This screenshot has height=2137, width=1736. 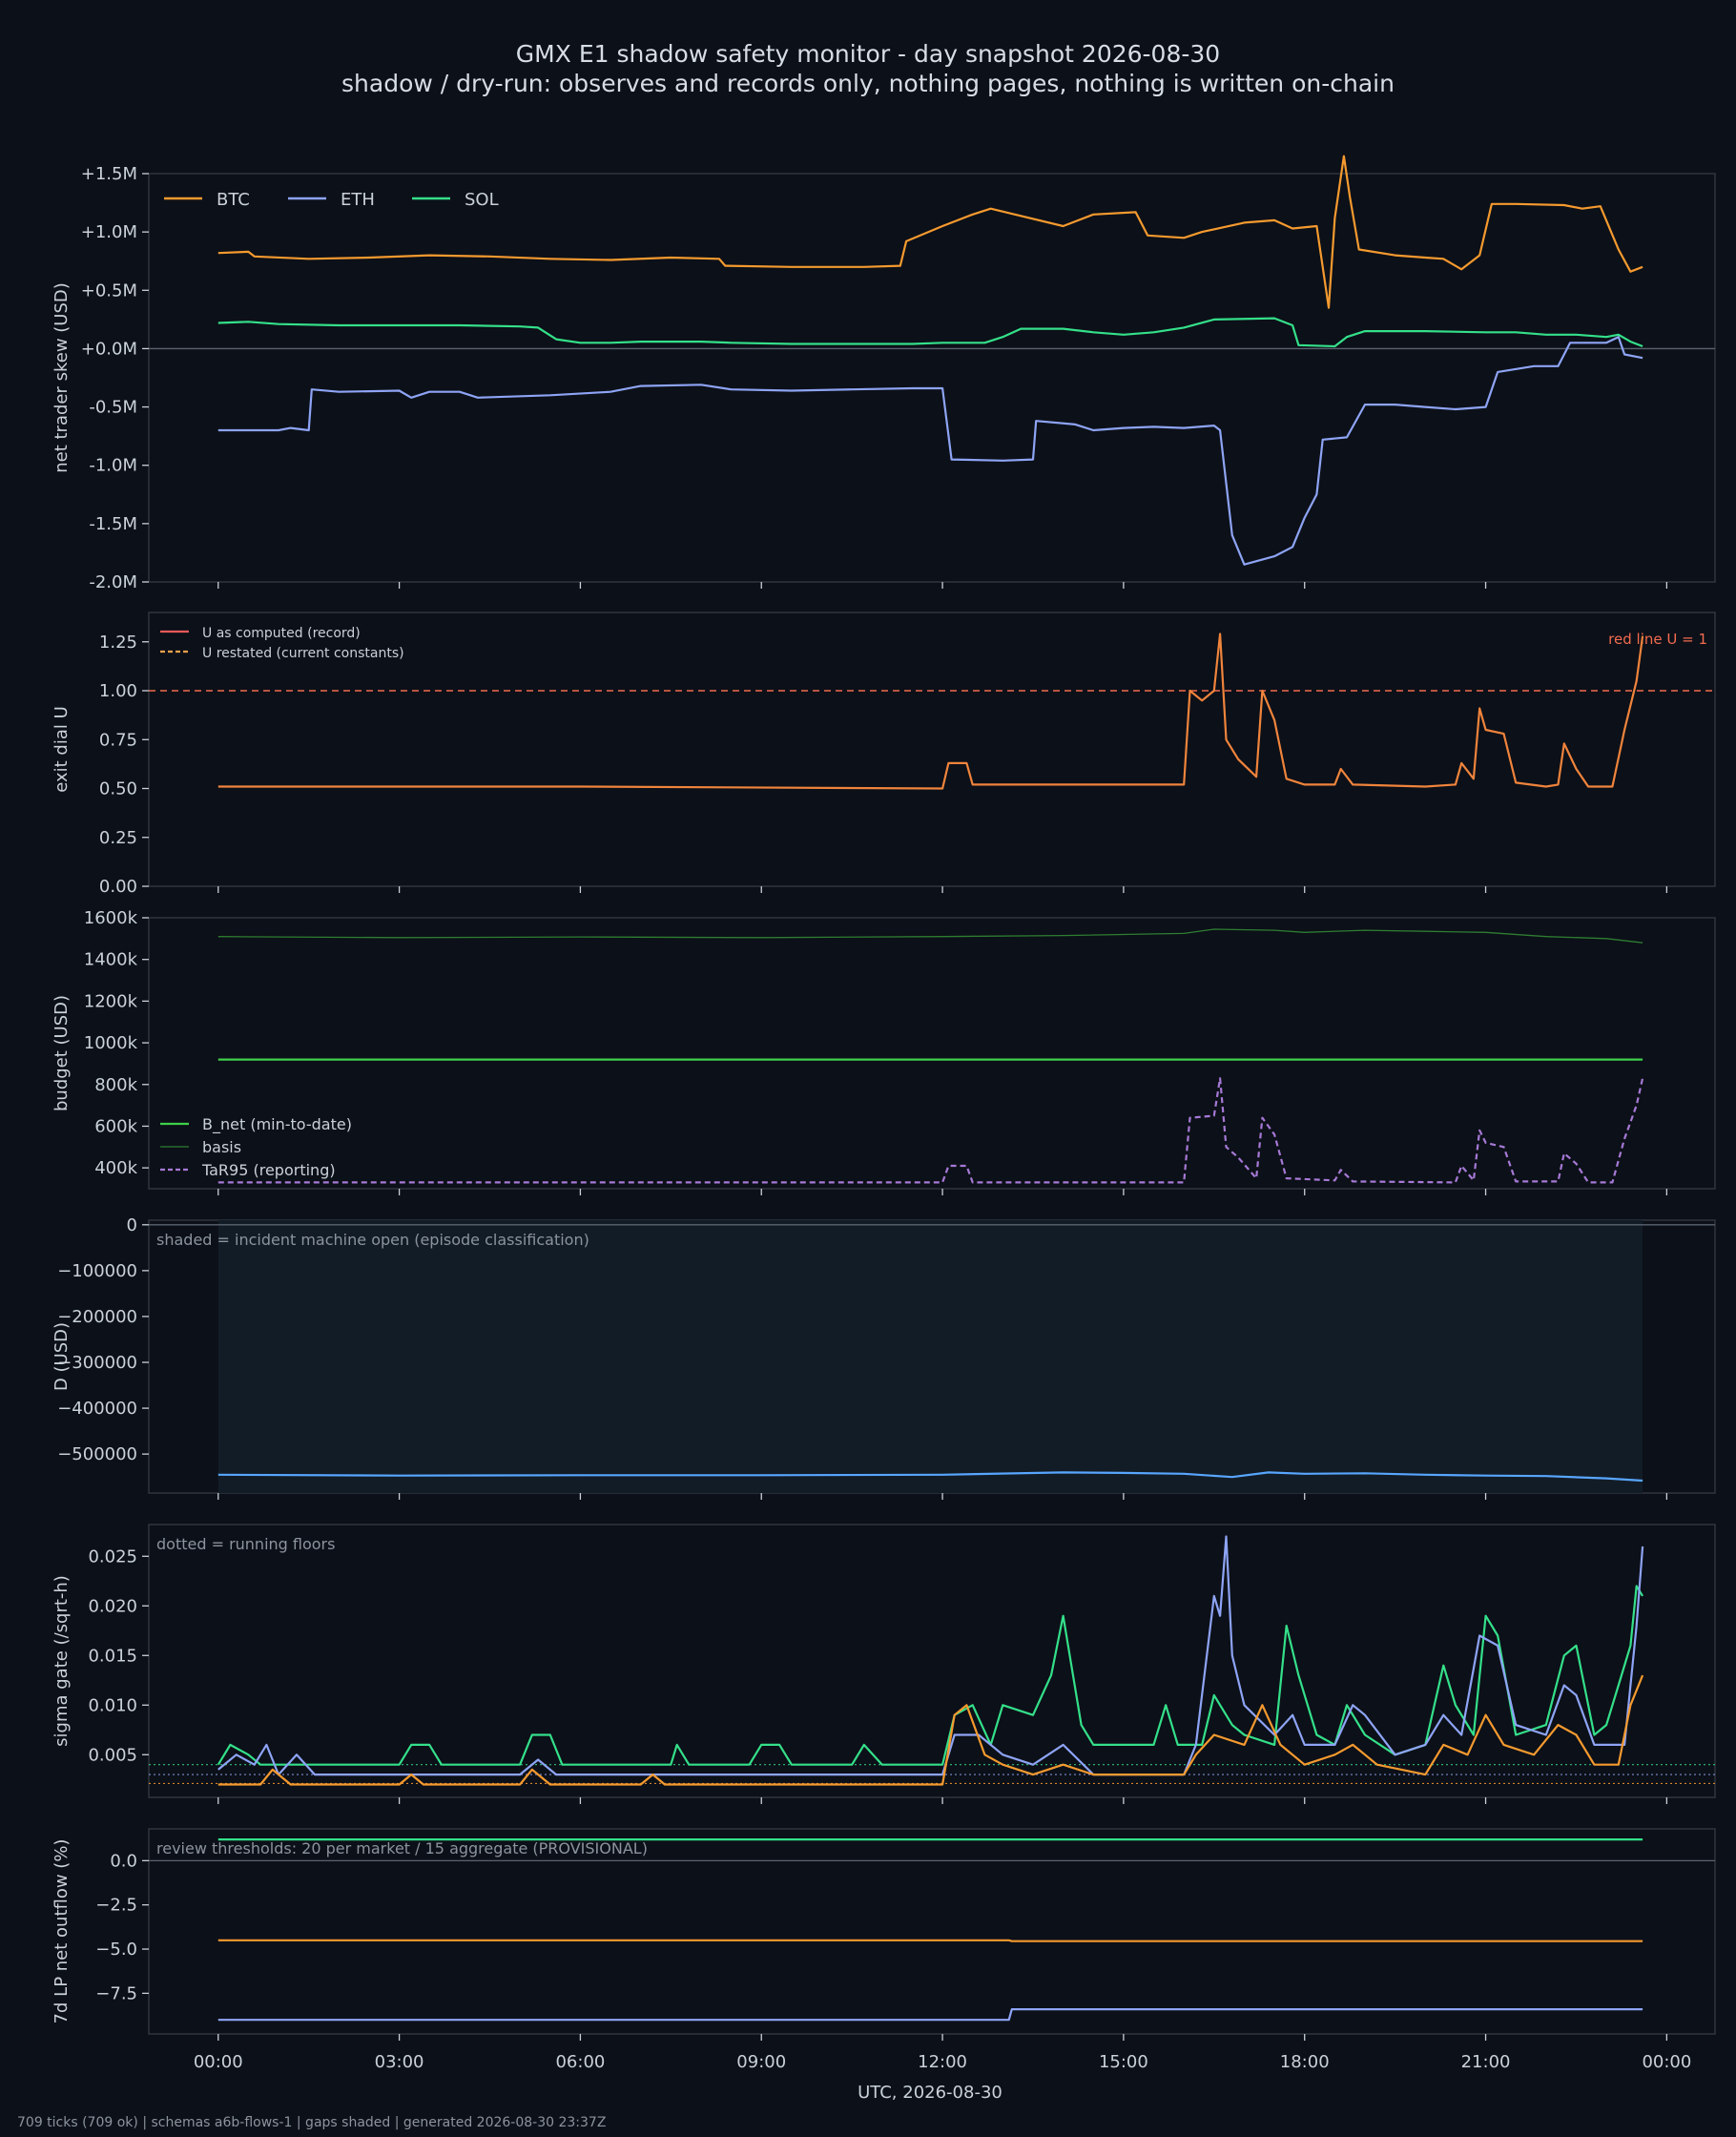 What do you see at coordinates (930, 711) in the screenshot?
I see `series-u-line` at bounding box center [930, 711].